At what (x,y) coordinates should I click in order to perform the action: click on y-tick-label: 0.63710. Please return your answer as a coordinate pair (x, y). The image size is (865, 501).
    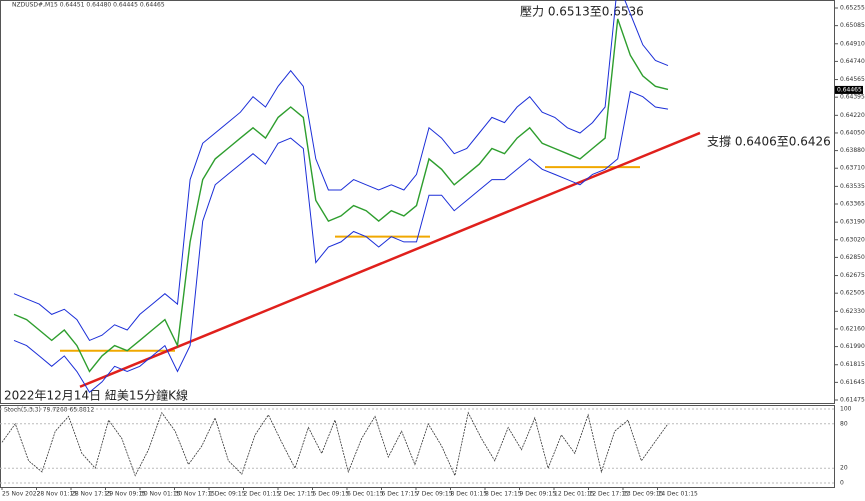
    Looking at the image, I should click on (852, 168).